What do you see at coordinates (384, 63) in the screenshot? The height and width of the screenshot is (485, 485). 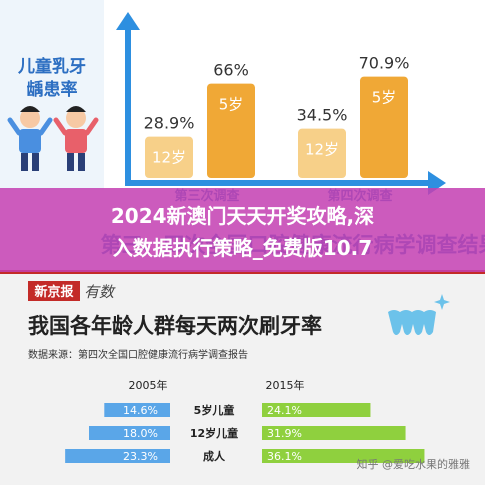 I see `chart1-data-label: 70.9%` at bounding box center [384, 63].